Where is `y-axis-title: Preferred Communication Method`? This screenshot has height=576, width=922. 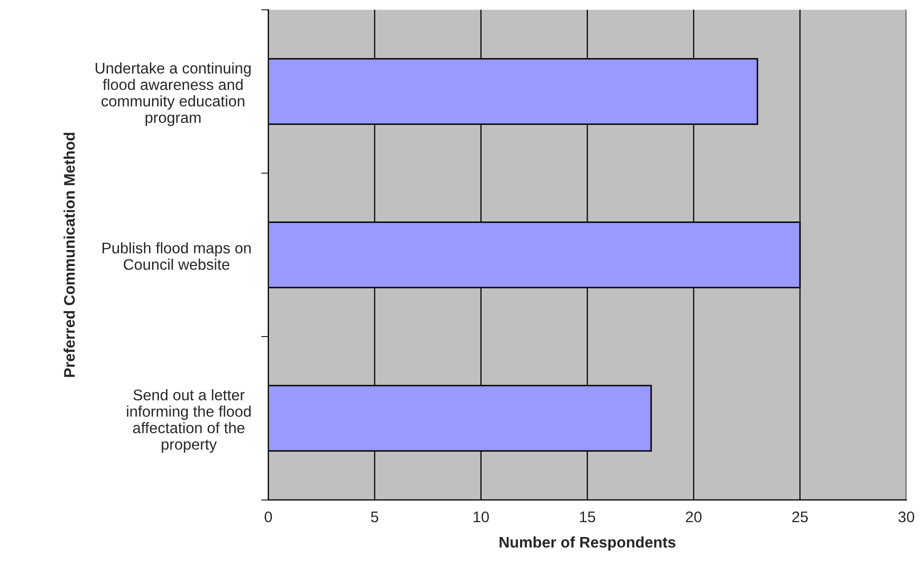 y-axis-title: Preferred Communication Method is located at coordinates (69, 254).